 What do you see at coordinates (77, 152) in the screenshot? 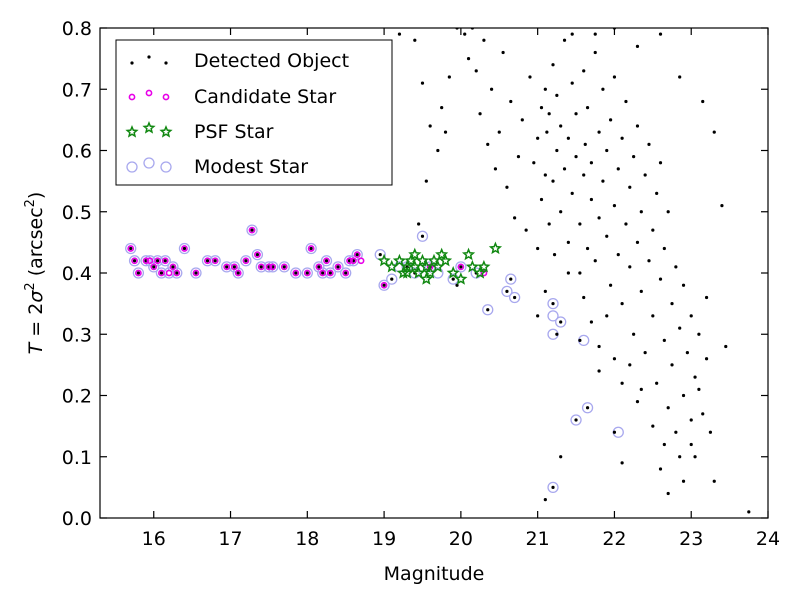
I see `y-tick-label: 0.6` at bounding box center [77, 152].